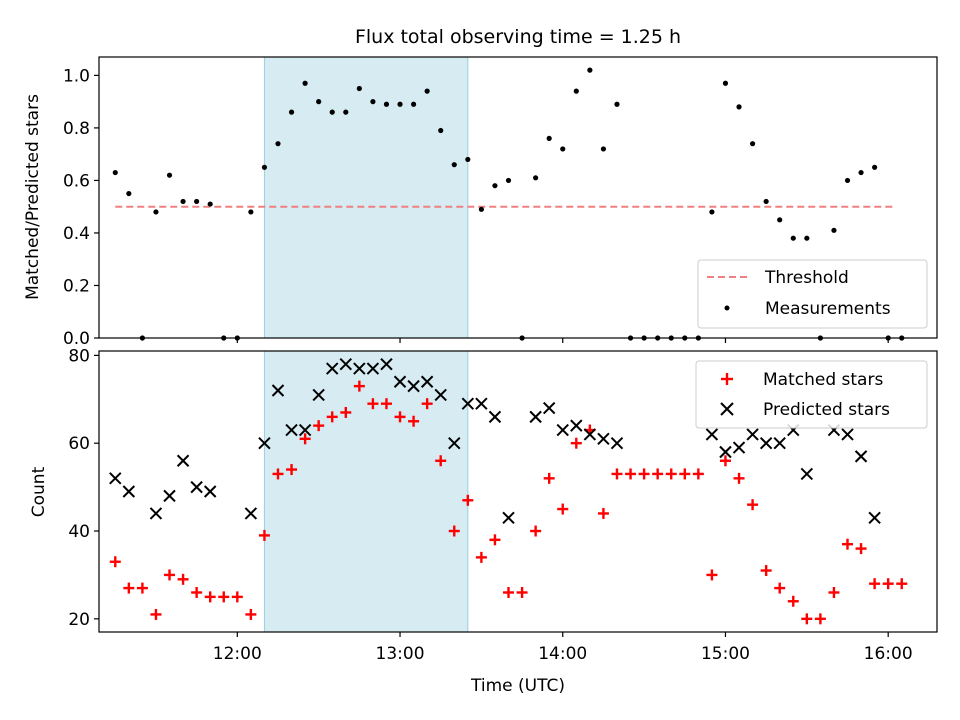  What do you see at coordinates (76, 234) in the screenshot?
I see `top-y-tick-label: 0.4` at bounding box center [76, 234].